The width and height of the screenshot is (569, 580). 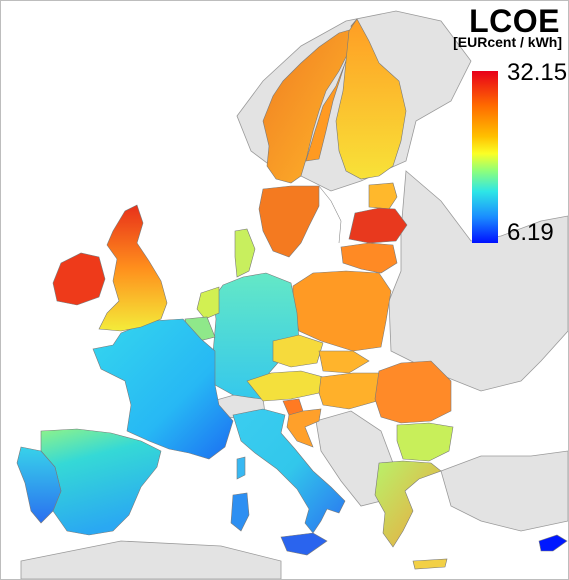 I want to click on country-sweden-north, so click(x=331, y=90).